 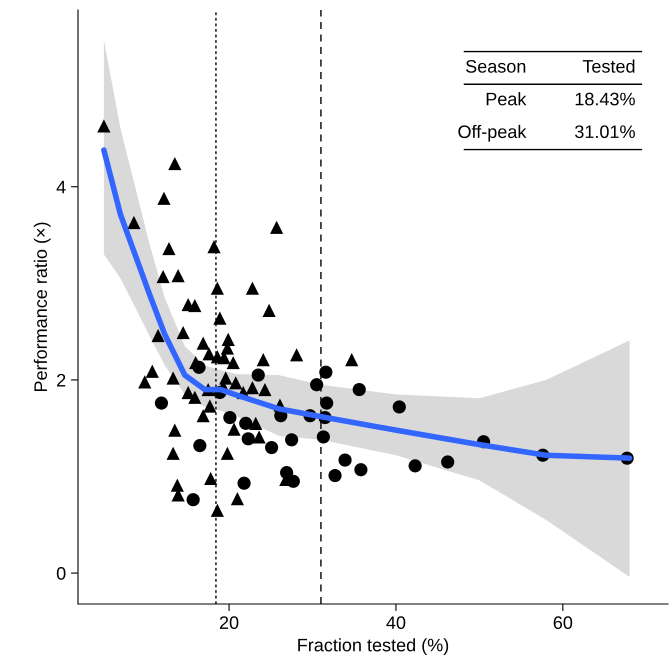 I want to click on x-tick-label: 60, so click(x=563, y=623).